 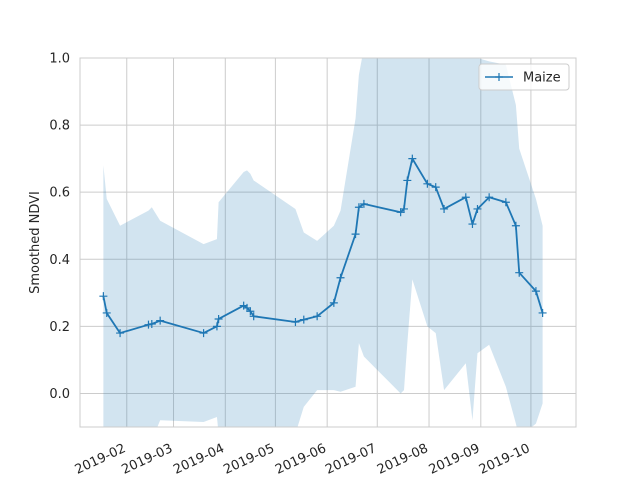 What do you see at coordinates (59, 227) in the screenshot?
I see `y-axis-ticks: 0.0 0.2 0.4 0.6 0.8 1.0` at bounding box center [59, 227].